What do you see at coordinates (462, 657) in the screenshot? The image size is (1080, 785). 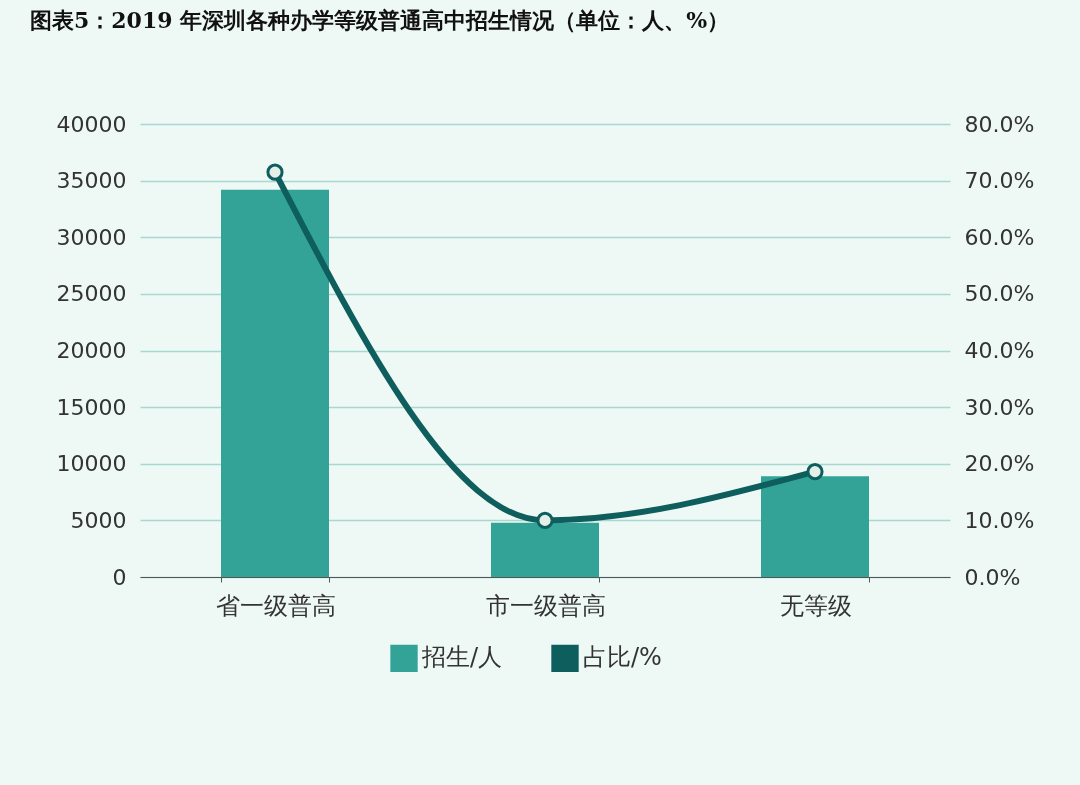 I see `legend-label: 招生/人` at bounding box center [462, 657].